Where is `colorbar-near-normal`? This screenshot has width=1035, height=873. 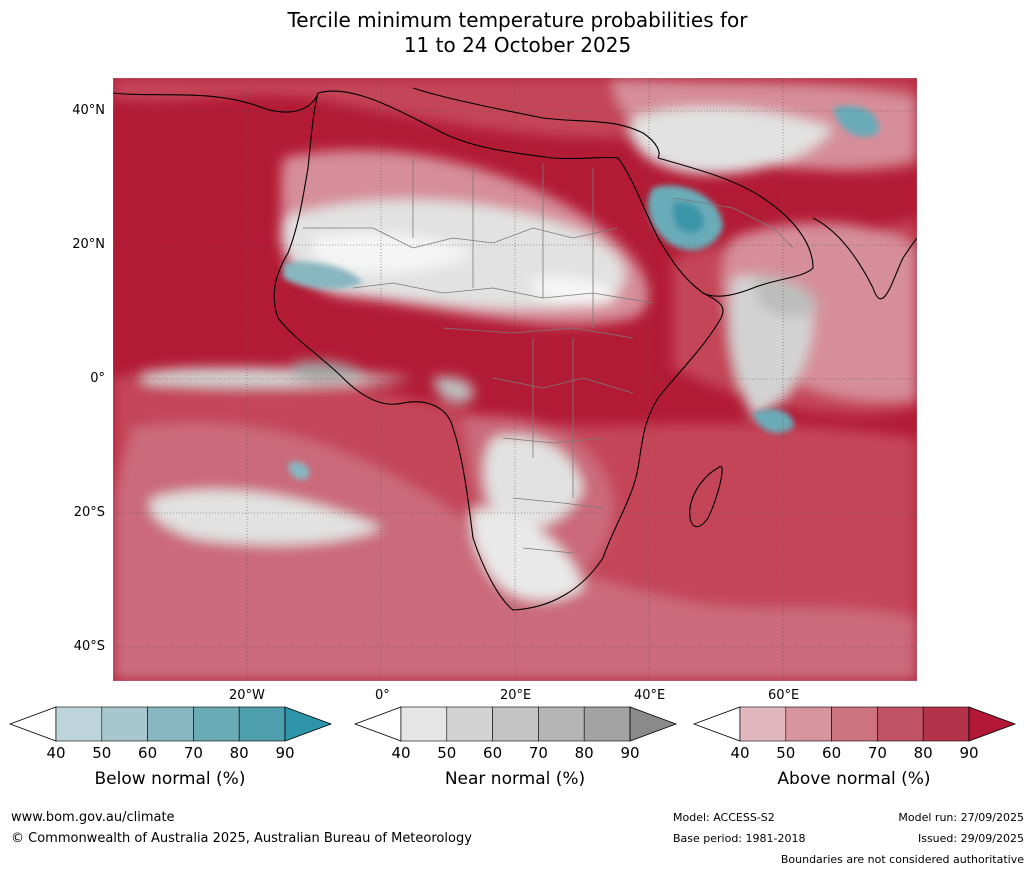
colorbar-near-normal is located at coordinates (515, 724).